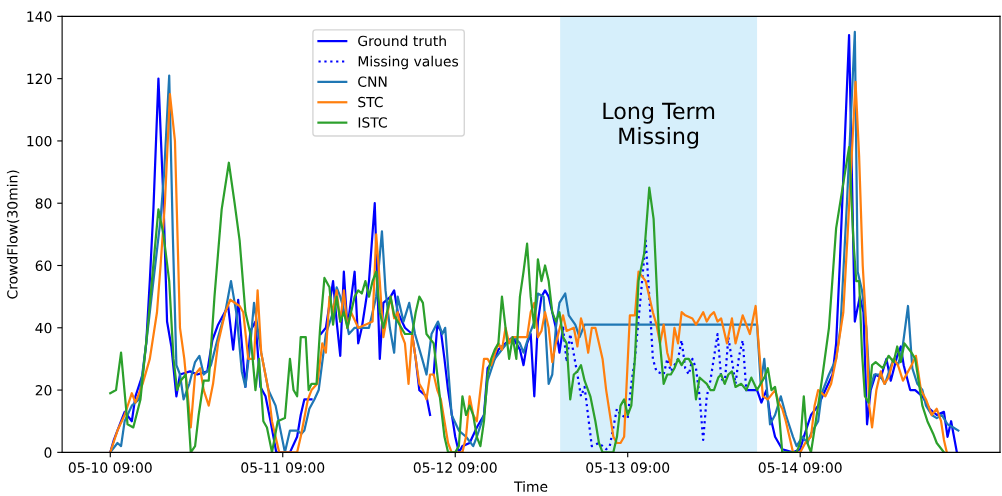  Describe the element at coordinates (48, 452) in the screenshot. I see `y-tick-label: 0` at that location.